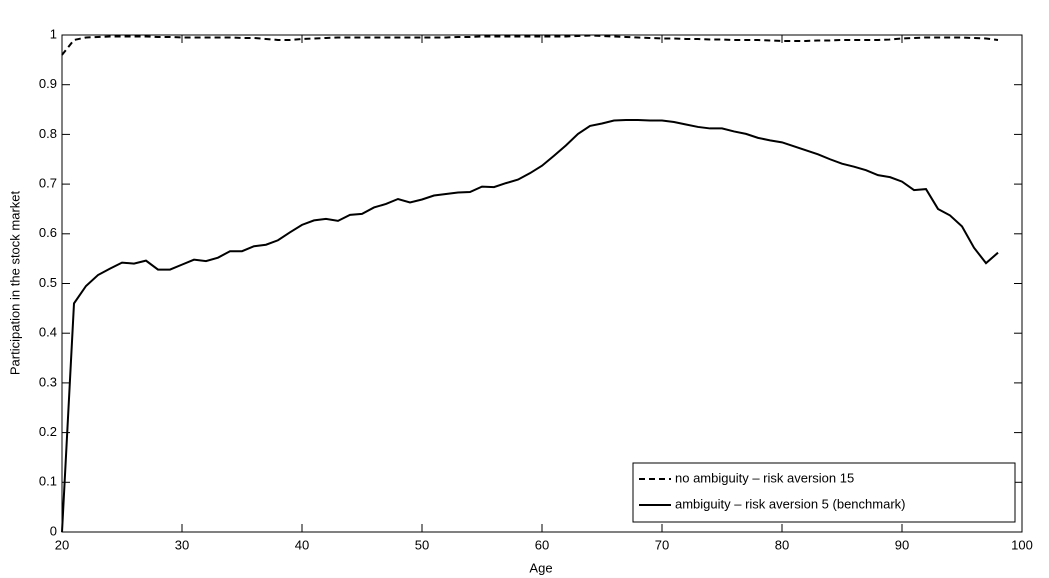 The image size is (1049, 578). Describe the element at coordinates (530, 45) in the screenshot. I see `series-line` at that location.